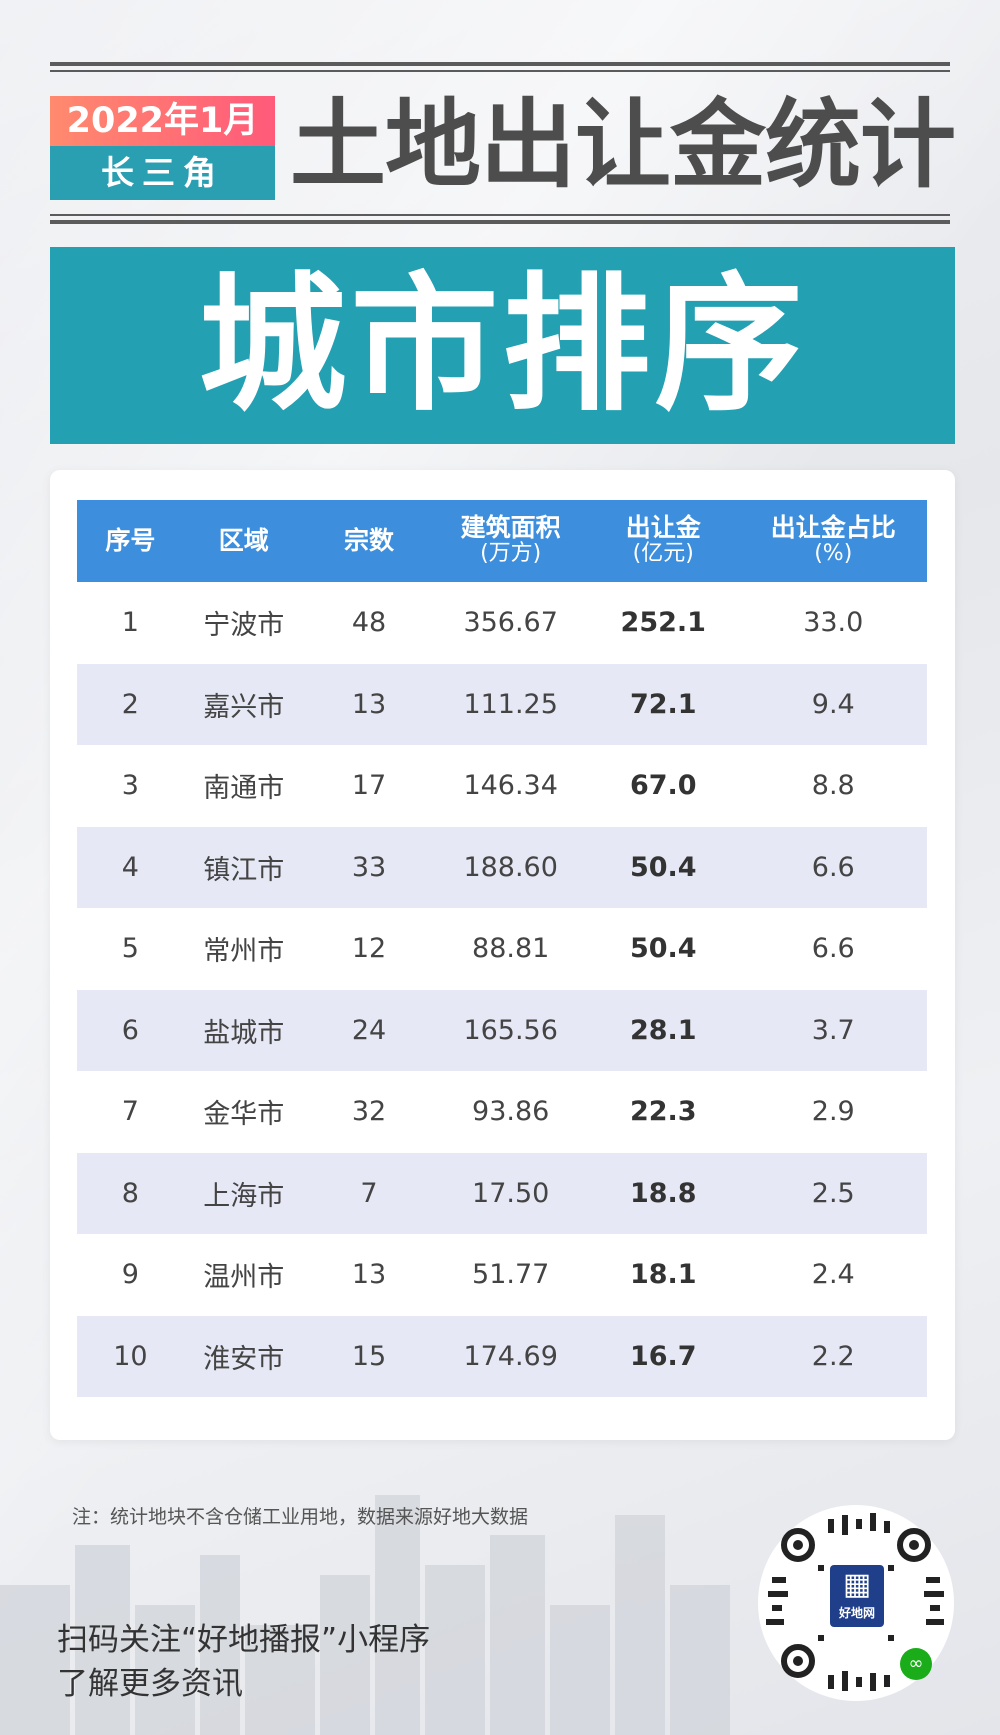 The height and width of the screenshot is (1735, 1000). Describe the element at coordinates (244, 1278) in the screenshot. I see `cell-city: 温州市` at that location.